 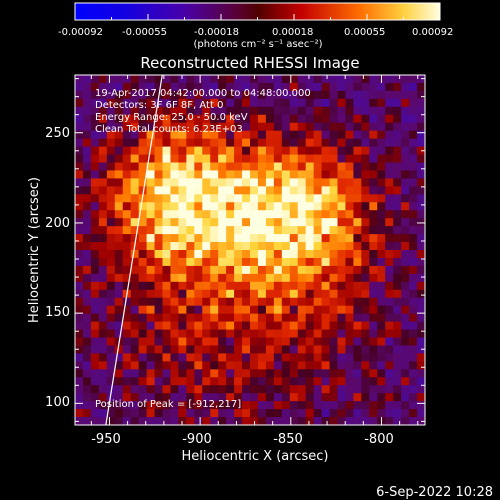 I want to click on y-axis-label: Heliocentric Y (arcsec), so click(x=34, y=250).